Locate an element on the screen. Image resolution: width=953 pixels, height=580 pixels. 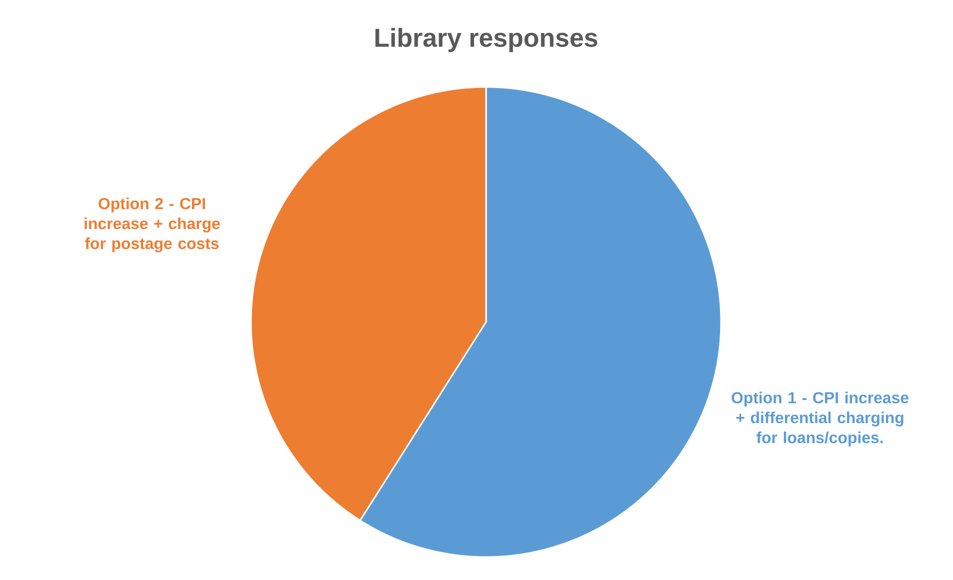
slice-label: Option 1 - CPI increase + differential charging for loans/copies. is located at coordinates (820, 419).